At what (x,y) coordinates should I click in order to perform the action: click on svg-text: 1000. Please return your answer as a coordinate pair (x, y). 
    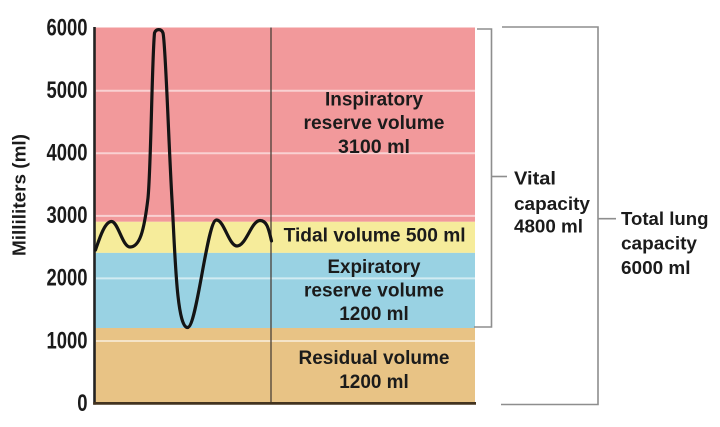
    Looking at the image, I should click on (67, 340).